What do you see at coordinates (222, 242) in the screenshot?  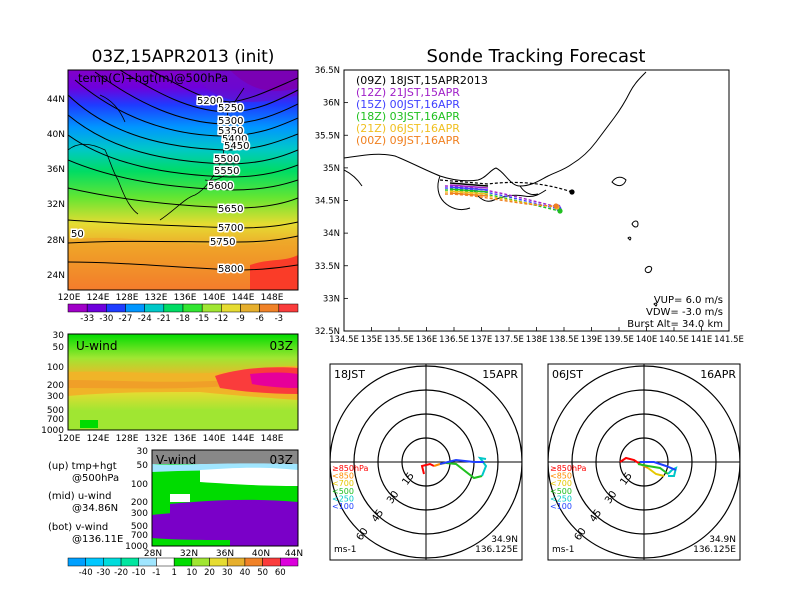 I see `contour-label: 5750` at bounding box center [222, 242].